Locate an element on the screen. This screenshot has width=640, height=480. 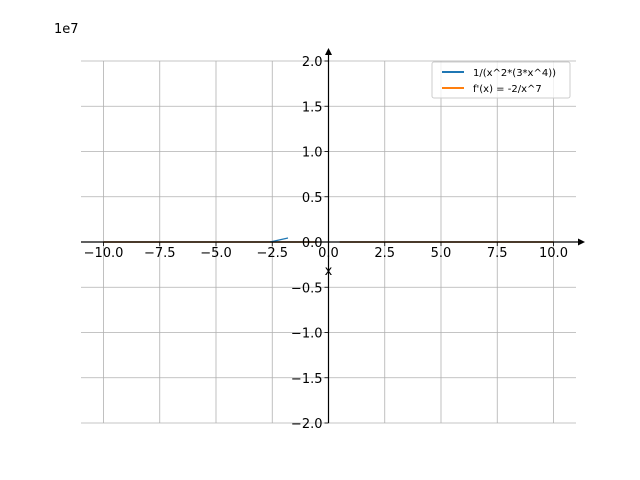
y-tick-label: 1.0 is located at coordinates (312, 153).